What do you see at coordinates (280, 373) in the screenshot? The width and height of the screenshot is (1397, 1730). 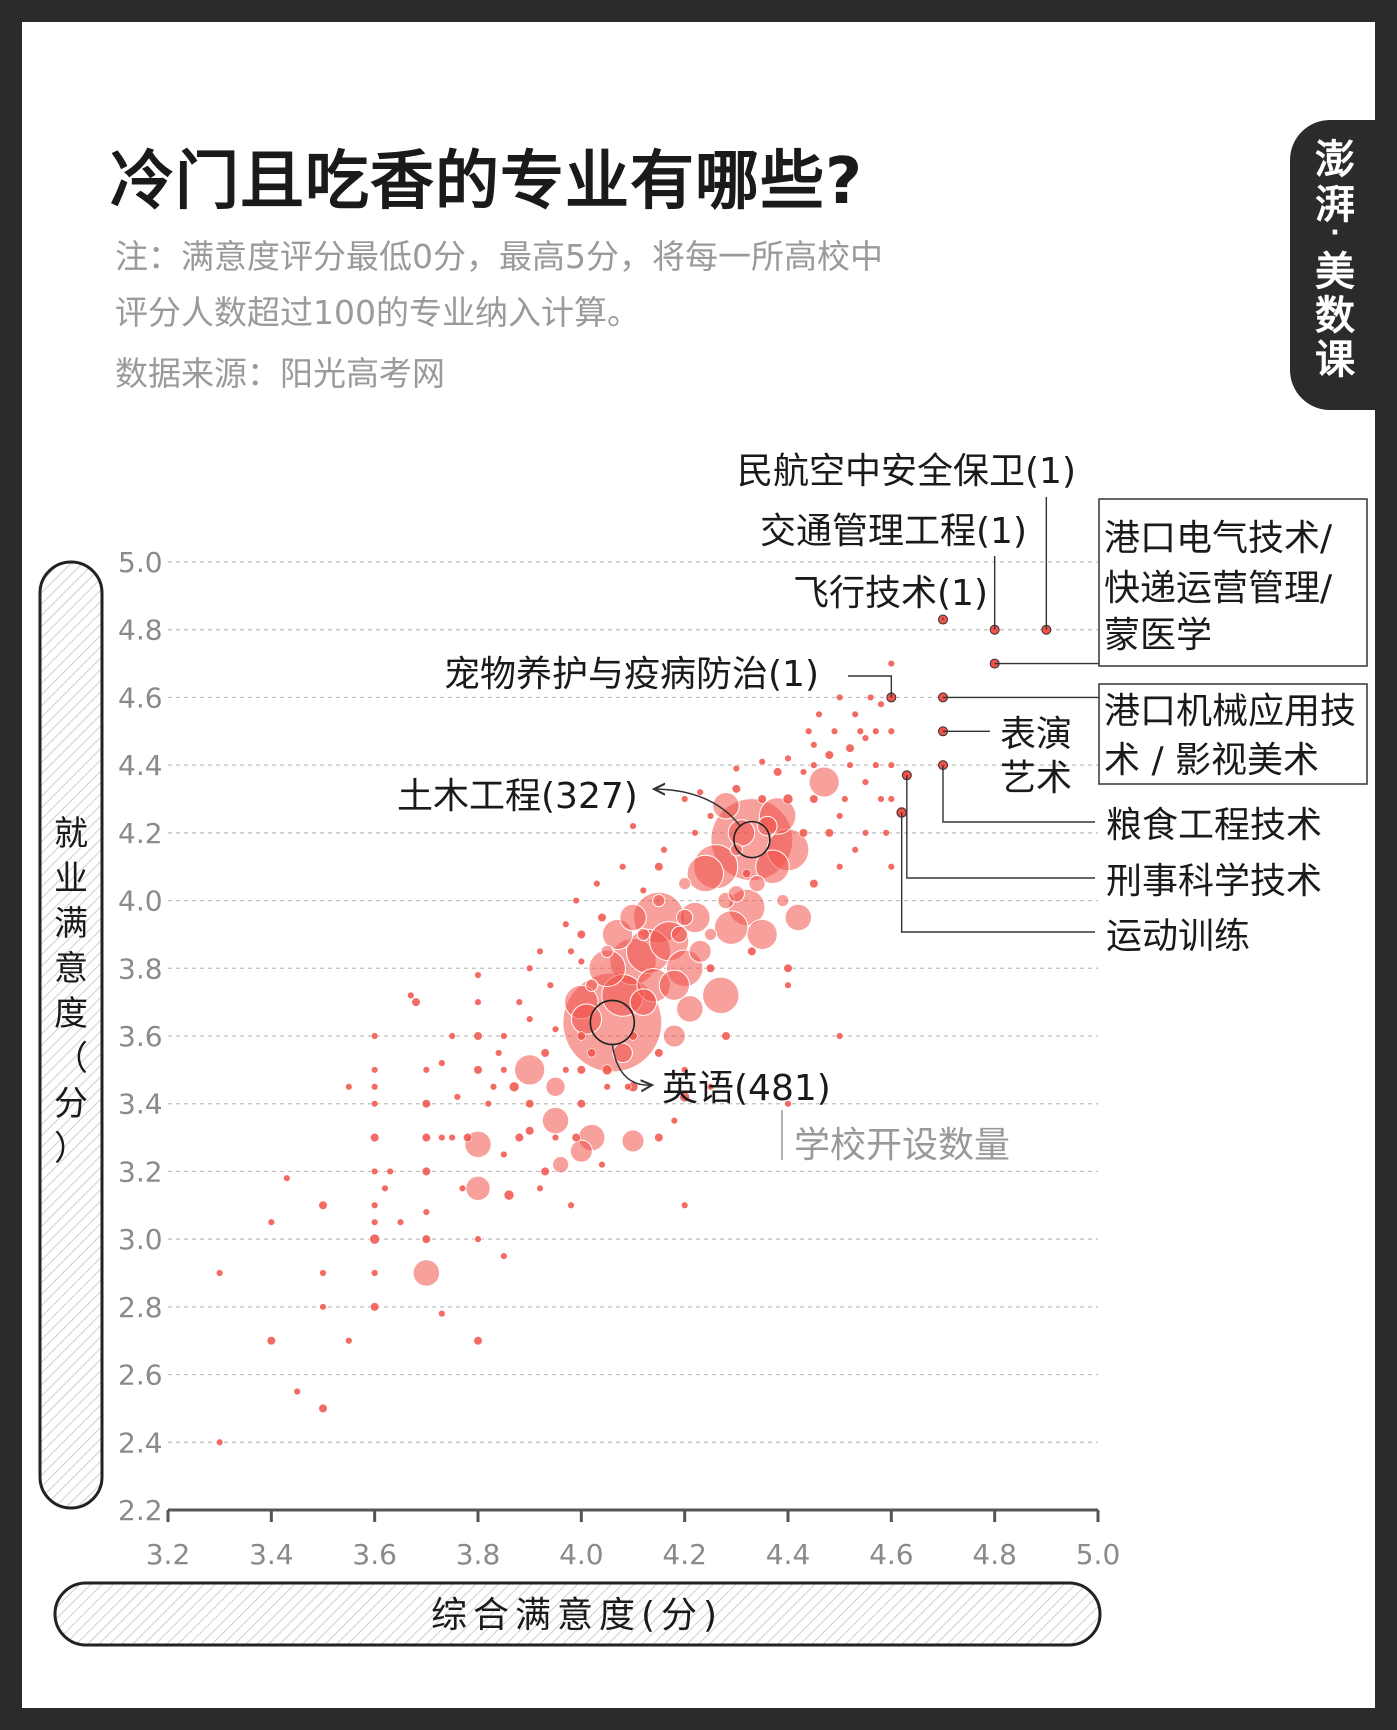 I see `source-line: 数据来源：阳光高考网` at bounding box center [280, 373].